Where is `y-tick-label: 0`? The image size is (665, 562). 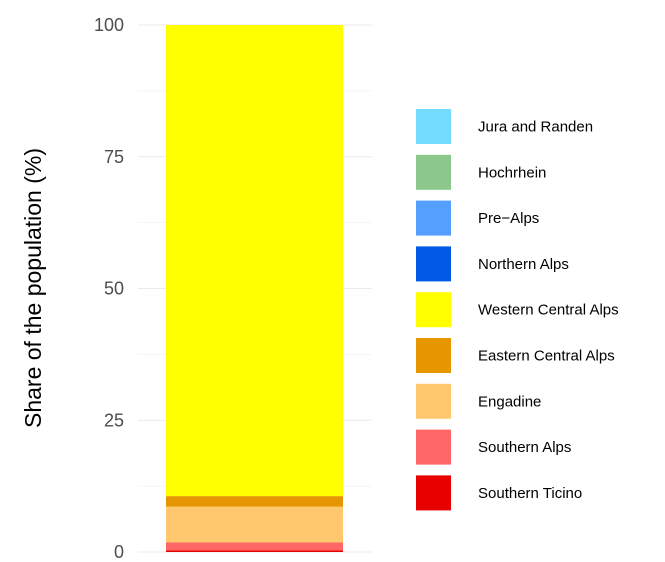
y-tick-label: 0 is located at coordinates (119, 552).